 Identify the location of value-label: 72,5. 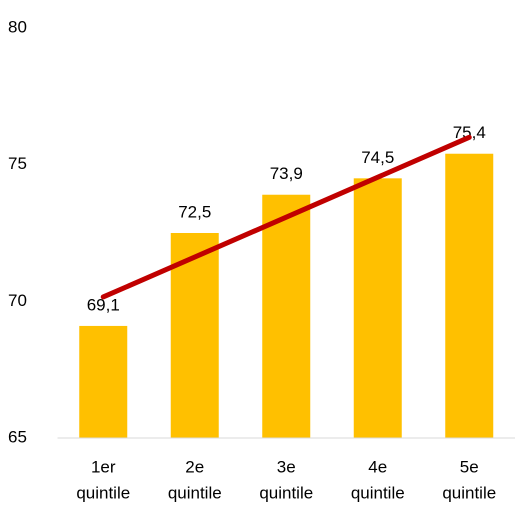
(194, 211).